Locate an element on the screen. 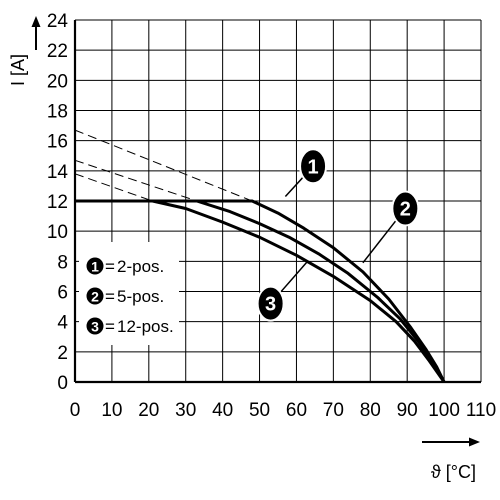  extrapolation-lines is located at coordinates (163, 165).